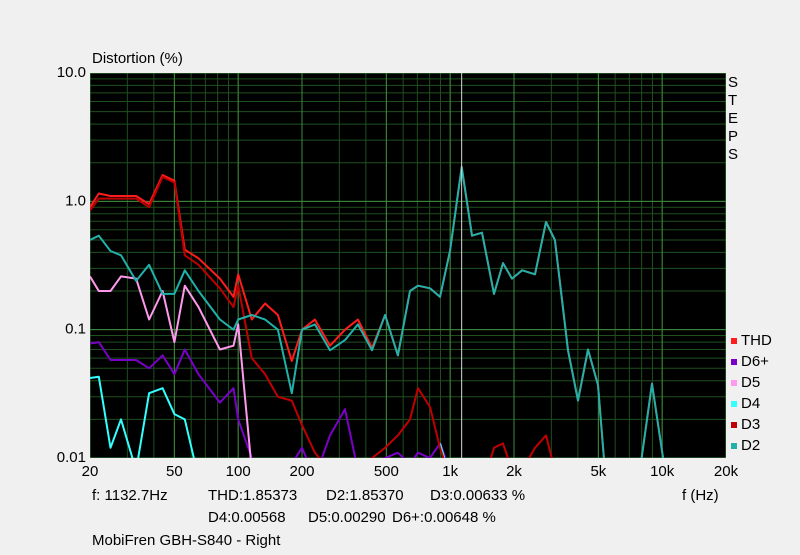 The width and height of the screenshot is (800, 555). I want to click on x-tick-label: 10k, so click(662, 471).